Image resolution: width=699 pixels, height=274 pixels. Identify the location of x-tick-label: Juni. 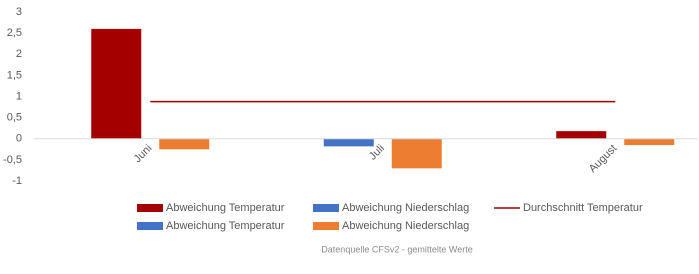
(143, 153).